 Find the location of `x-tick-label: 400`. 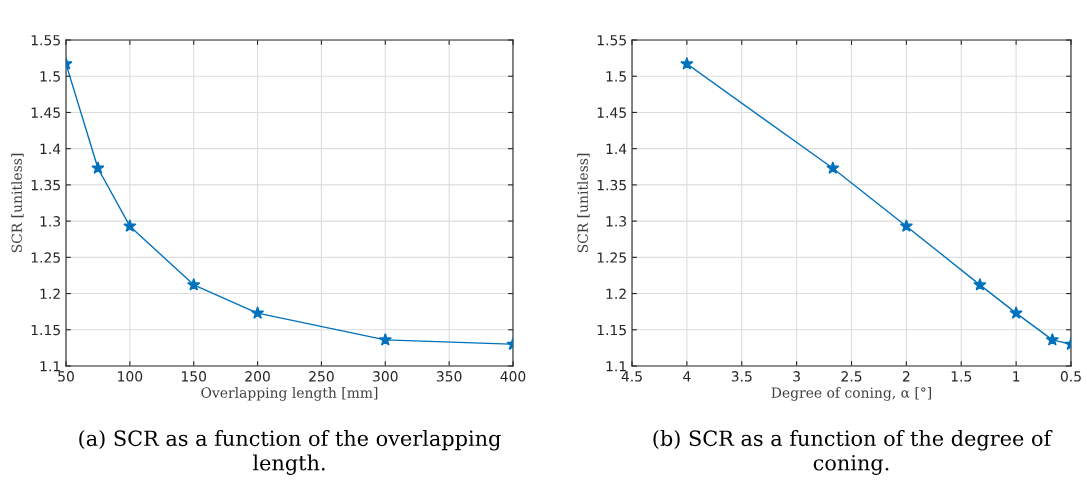

x-tick-label: 400 is located at coordinates (513, 376).